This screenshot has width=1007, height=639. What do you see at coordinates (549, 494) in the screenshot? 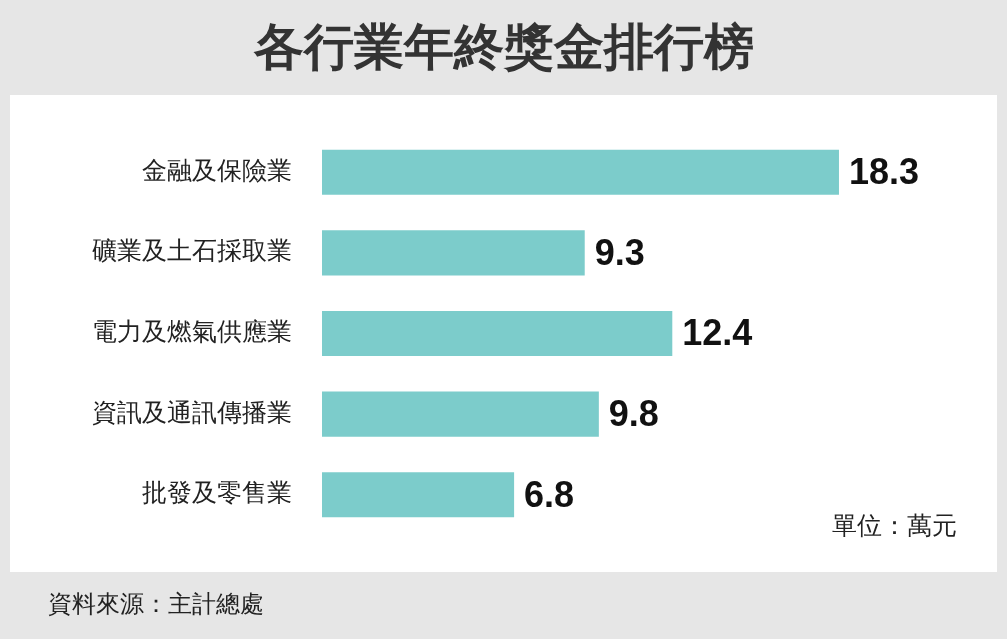
I see `data-label: 6.8` at bounding box center [549, 494].